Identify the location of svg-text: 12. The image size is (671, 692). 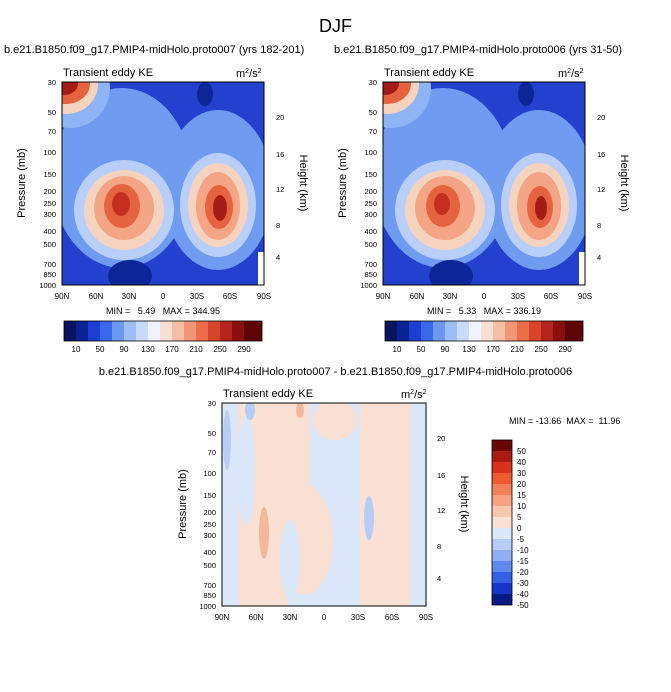
(280, 189).